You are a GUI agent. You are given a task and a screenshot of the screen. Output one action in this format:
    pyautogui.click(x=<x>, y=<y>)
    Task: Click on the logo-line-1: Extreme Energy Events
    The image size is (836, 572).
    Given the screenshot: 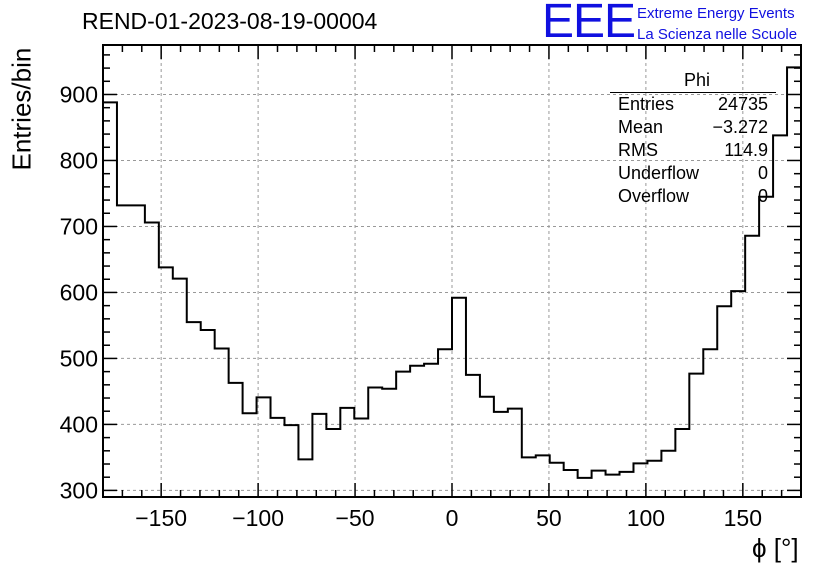 What is the action you would take?
    pyautogui.click(x=716, y=13)
    